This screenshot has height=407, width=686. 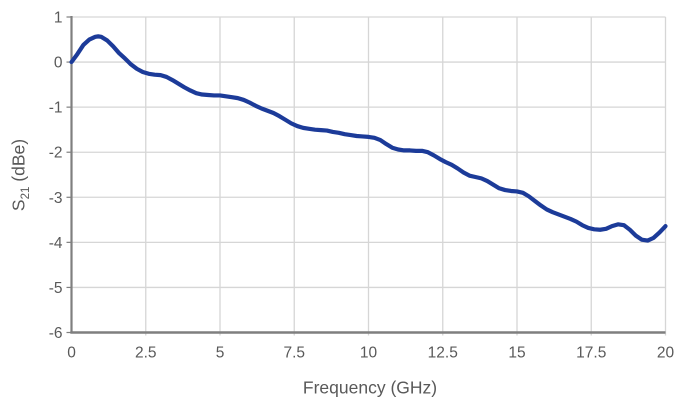 What do you see at coordinates (56, 243) in the screenshot?
I see `y-tick-label: -4` at bounding box center [56, 243].